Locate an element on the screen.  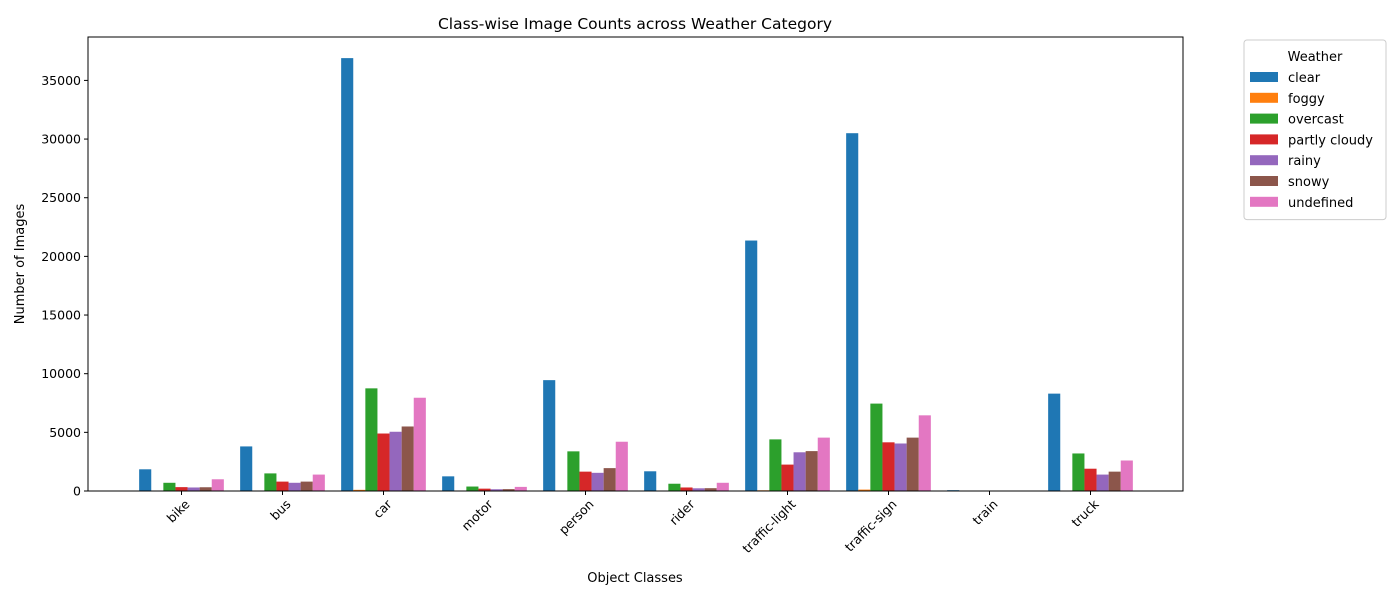
legend-label-partly-cloudy: partly cloudy is located at coordinates (1330, 140).